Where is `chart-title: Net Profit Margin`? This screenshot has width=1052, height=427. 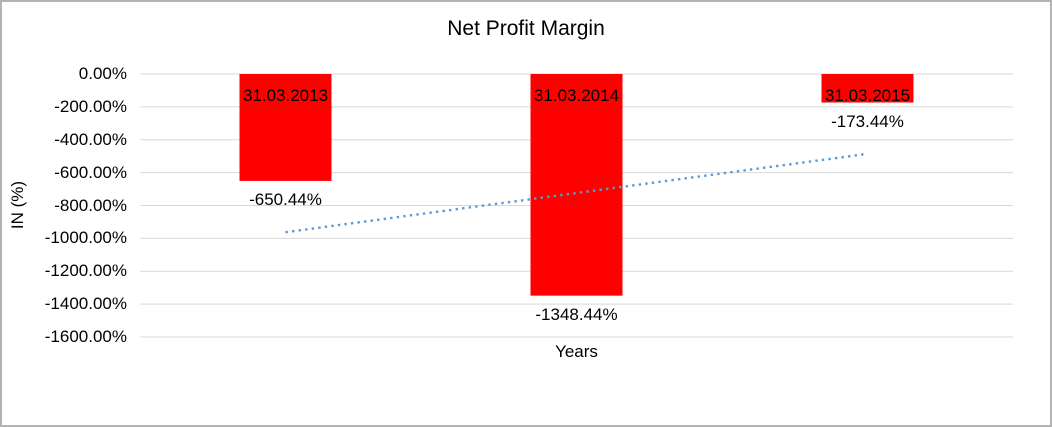
chart-title: Net Profit Margin is located at coordinates (526, 28).